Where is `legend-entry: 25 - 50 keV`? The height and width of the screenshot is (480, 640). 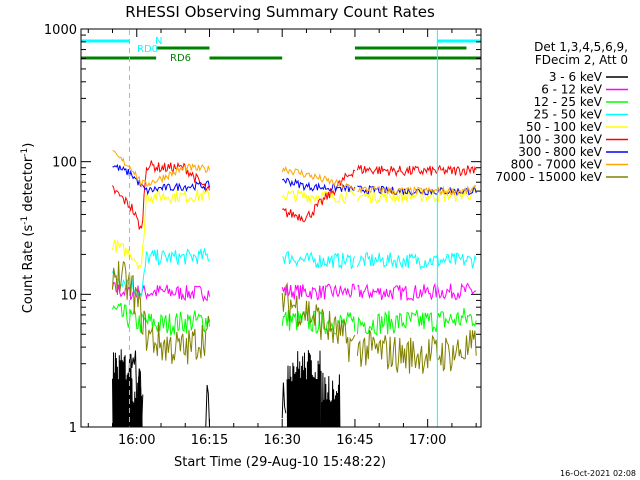 legend-entry: 25 - 50 keV is located at coordinates (581, 115).